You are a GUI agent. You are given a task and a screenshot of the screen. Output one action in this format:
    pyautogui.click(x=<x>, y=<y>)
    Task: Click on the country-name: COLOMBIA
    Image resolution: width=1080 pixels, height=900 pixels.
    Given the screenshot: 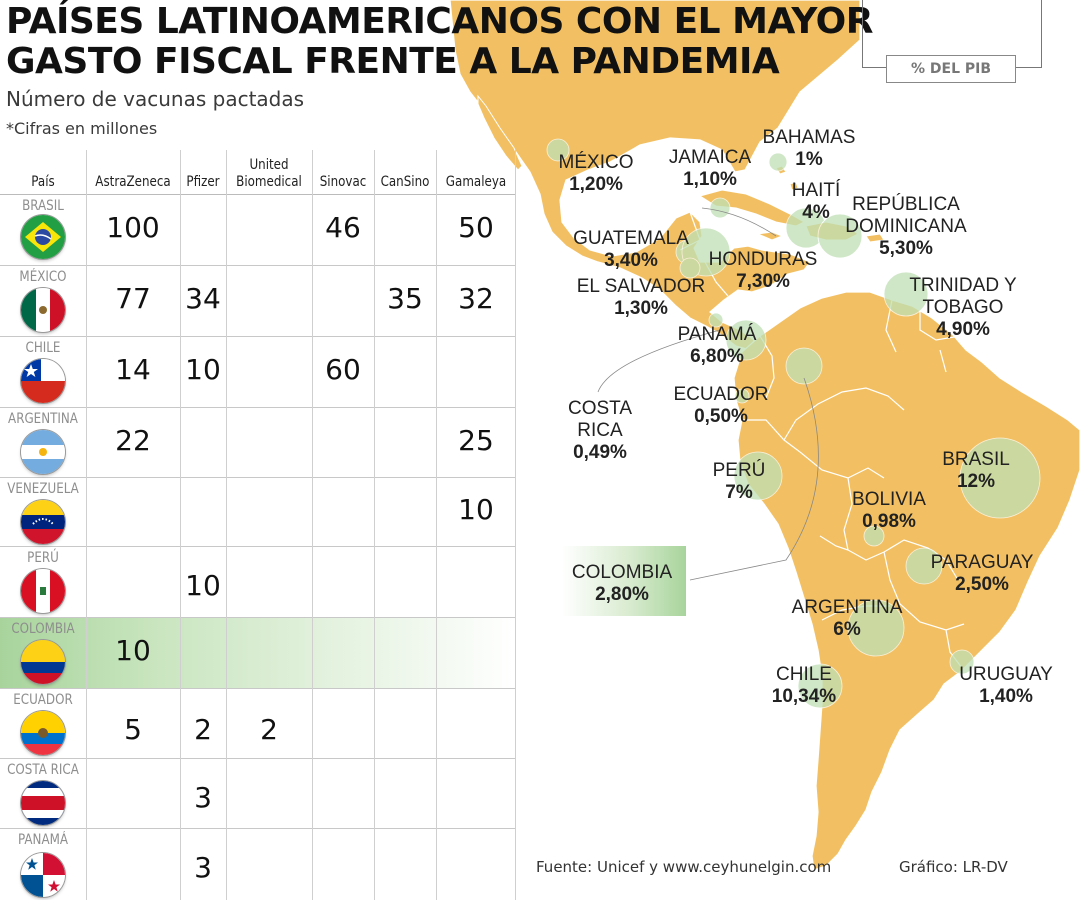 What is the action you would take?
    pyautogui.click(x=43, y=629)
    